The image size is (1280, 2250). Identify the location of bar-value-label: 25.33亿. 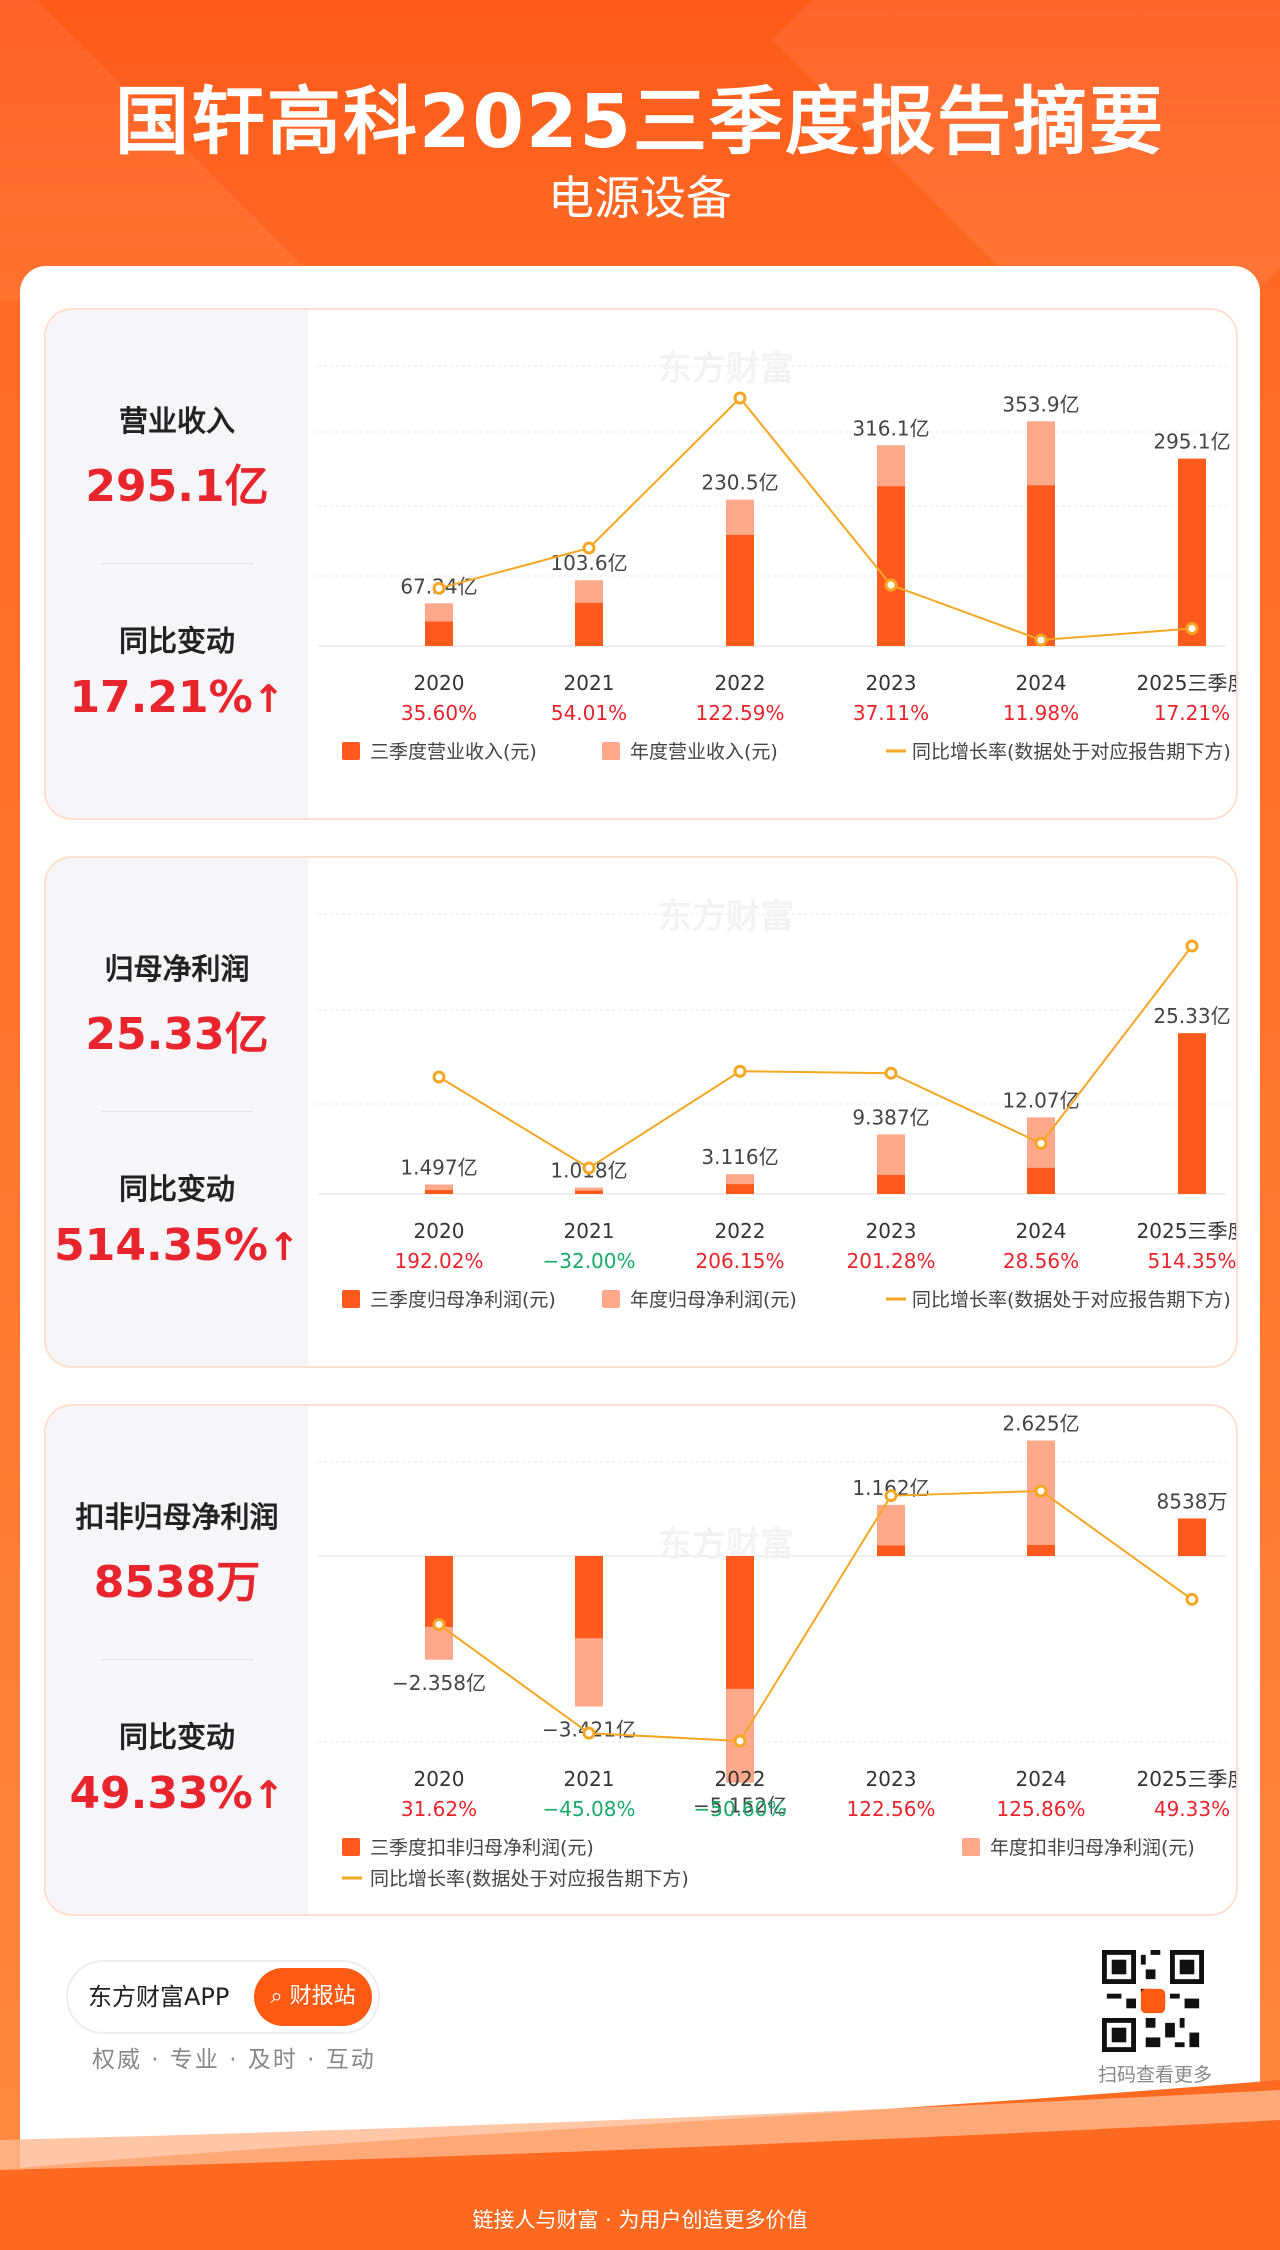
(1191, 1016).